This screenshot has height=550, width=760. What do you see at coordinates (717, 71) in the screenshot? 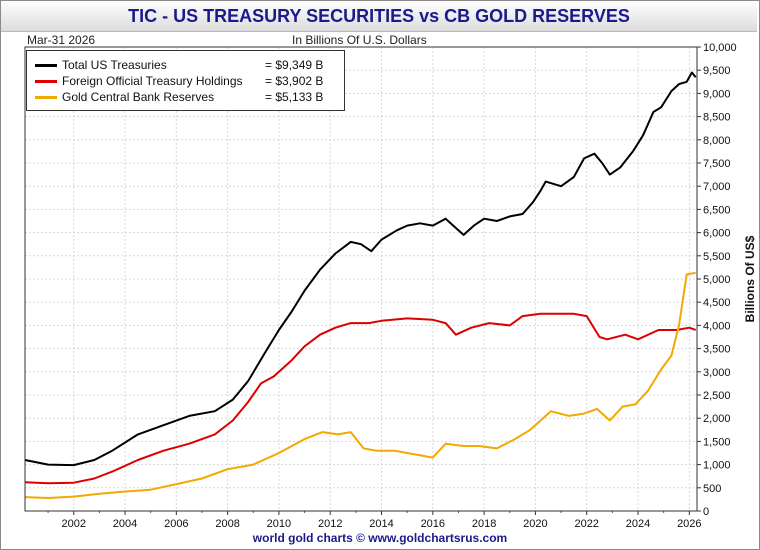
I see `y-tick-label: 9,500` at bounding box center [717, 71].